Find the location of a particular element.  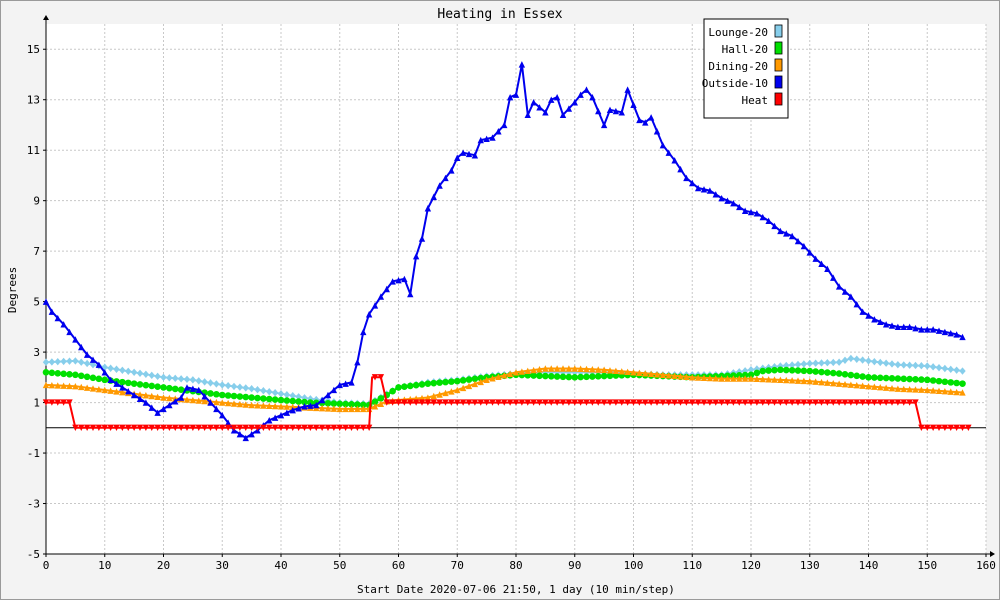

legend-box is located at coordinates (746, 68).